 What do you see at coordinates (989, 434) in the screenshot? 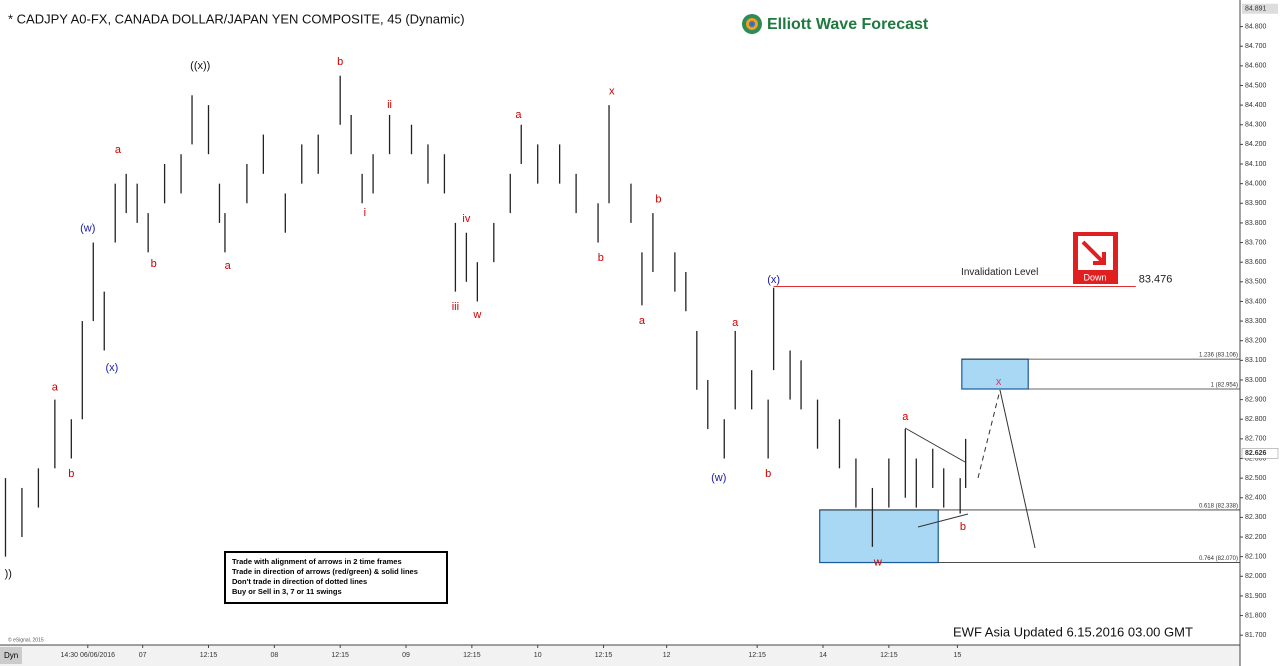
I see `projection-dashed` at bounding box center [989, 434].